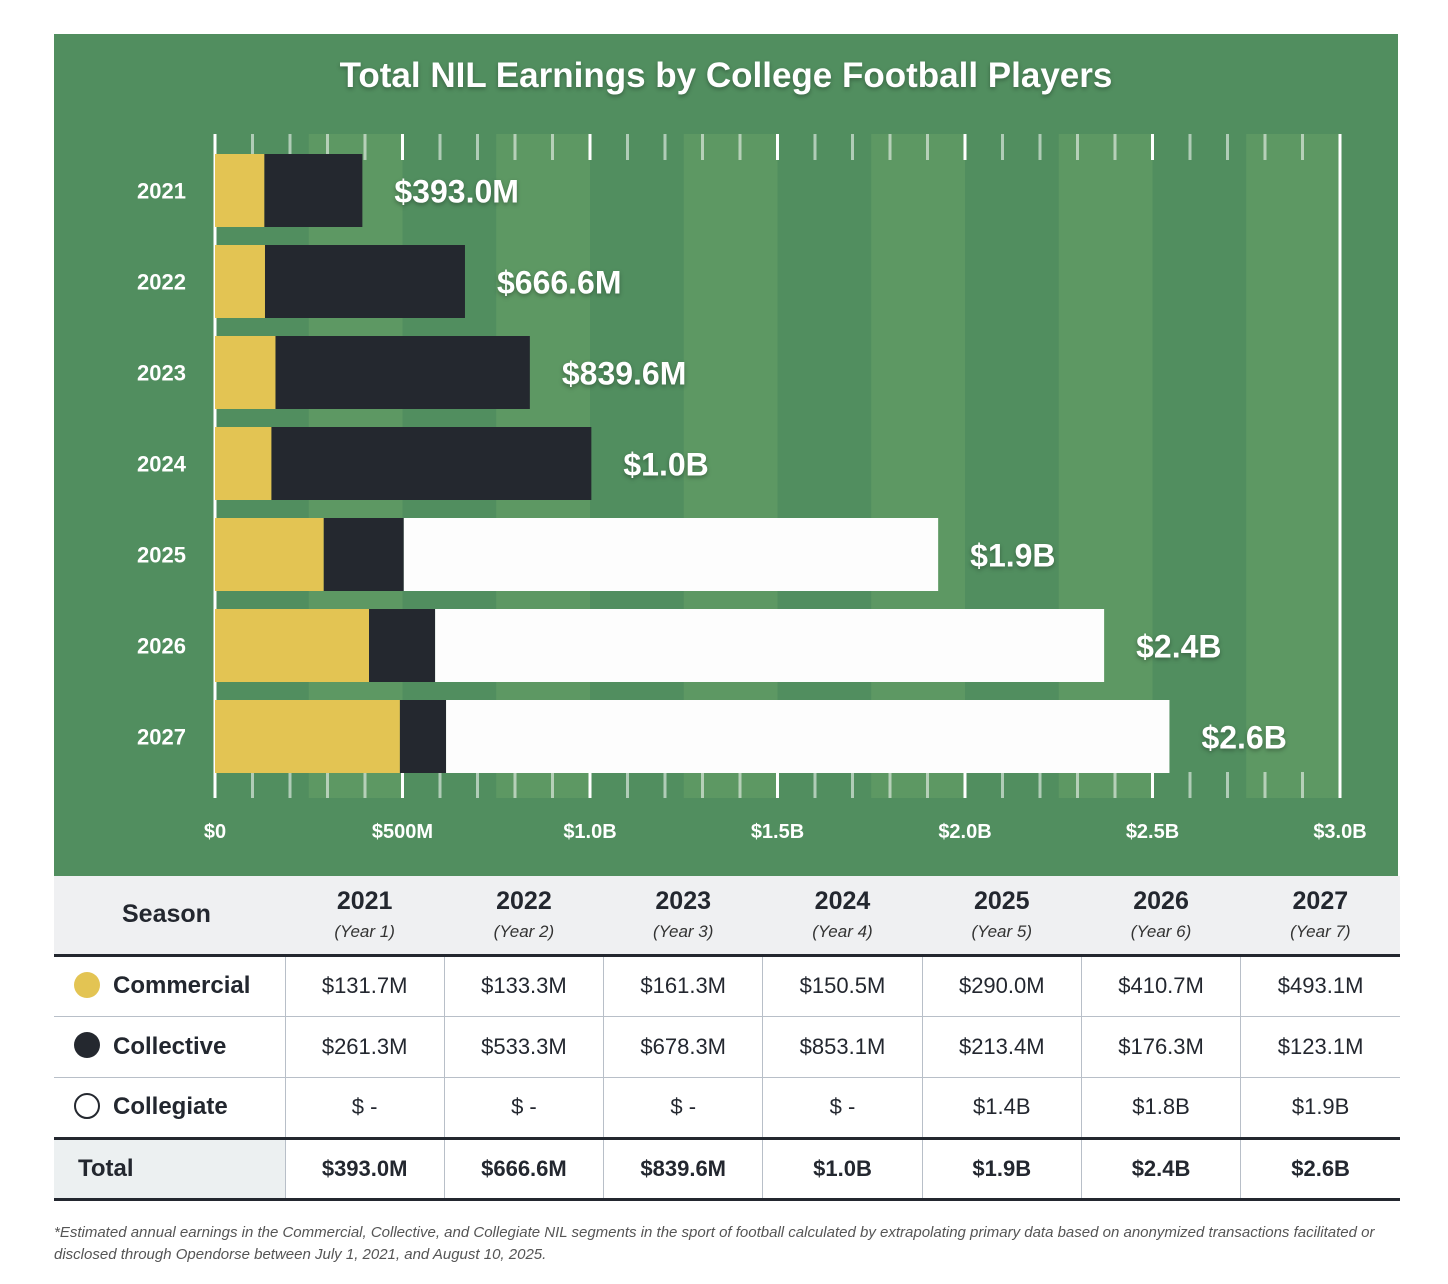  Describe the element at coordinates (524, 914) in the screenshot. I see `column-header: 2022 (Year 2)` at that location.